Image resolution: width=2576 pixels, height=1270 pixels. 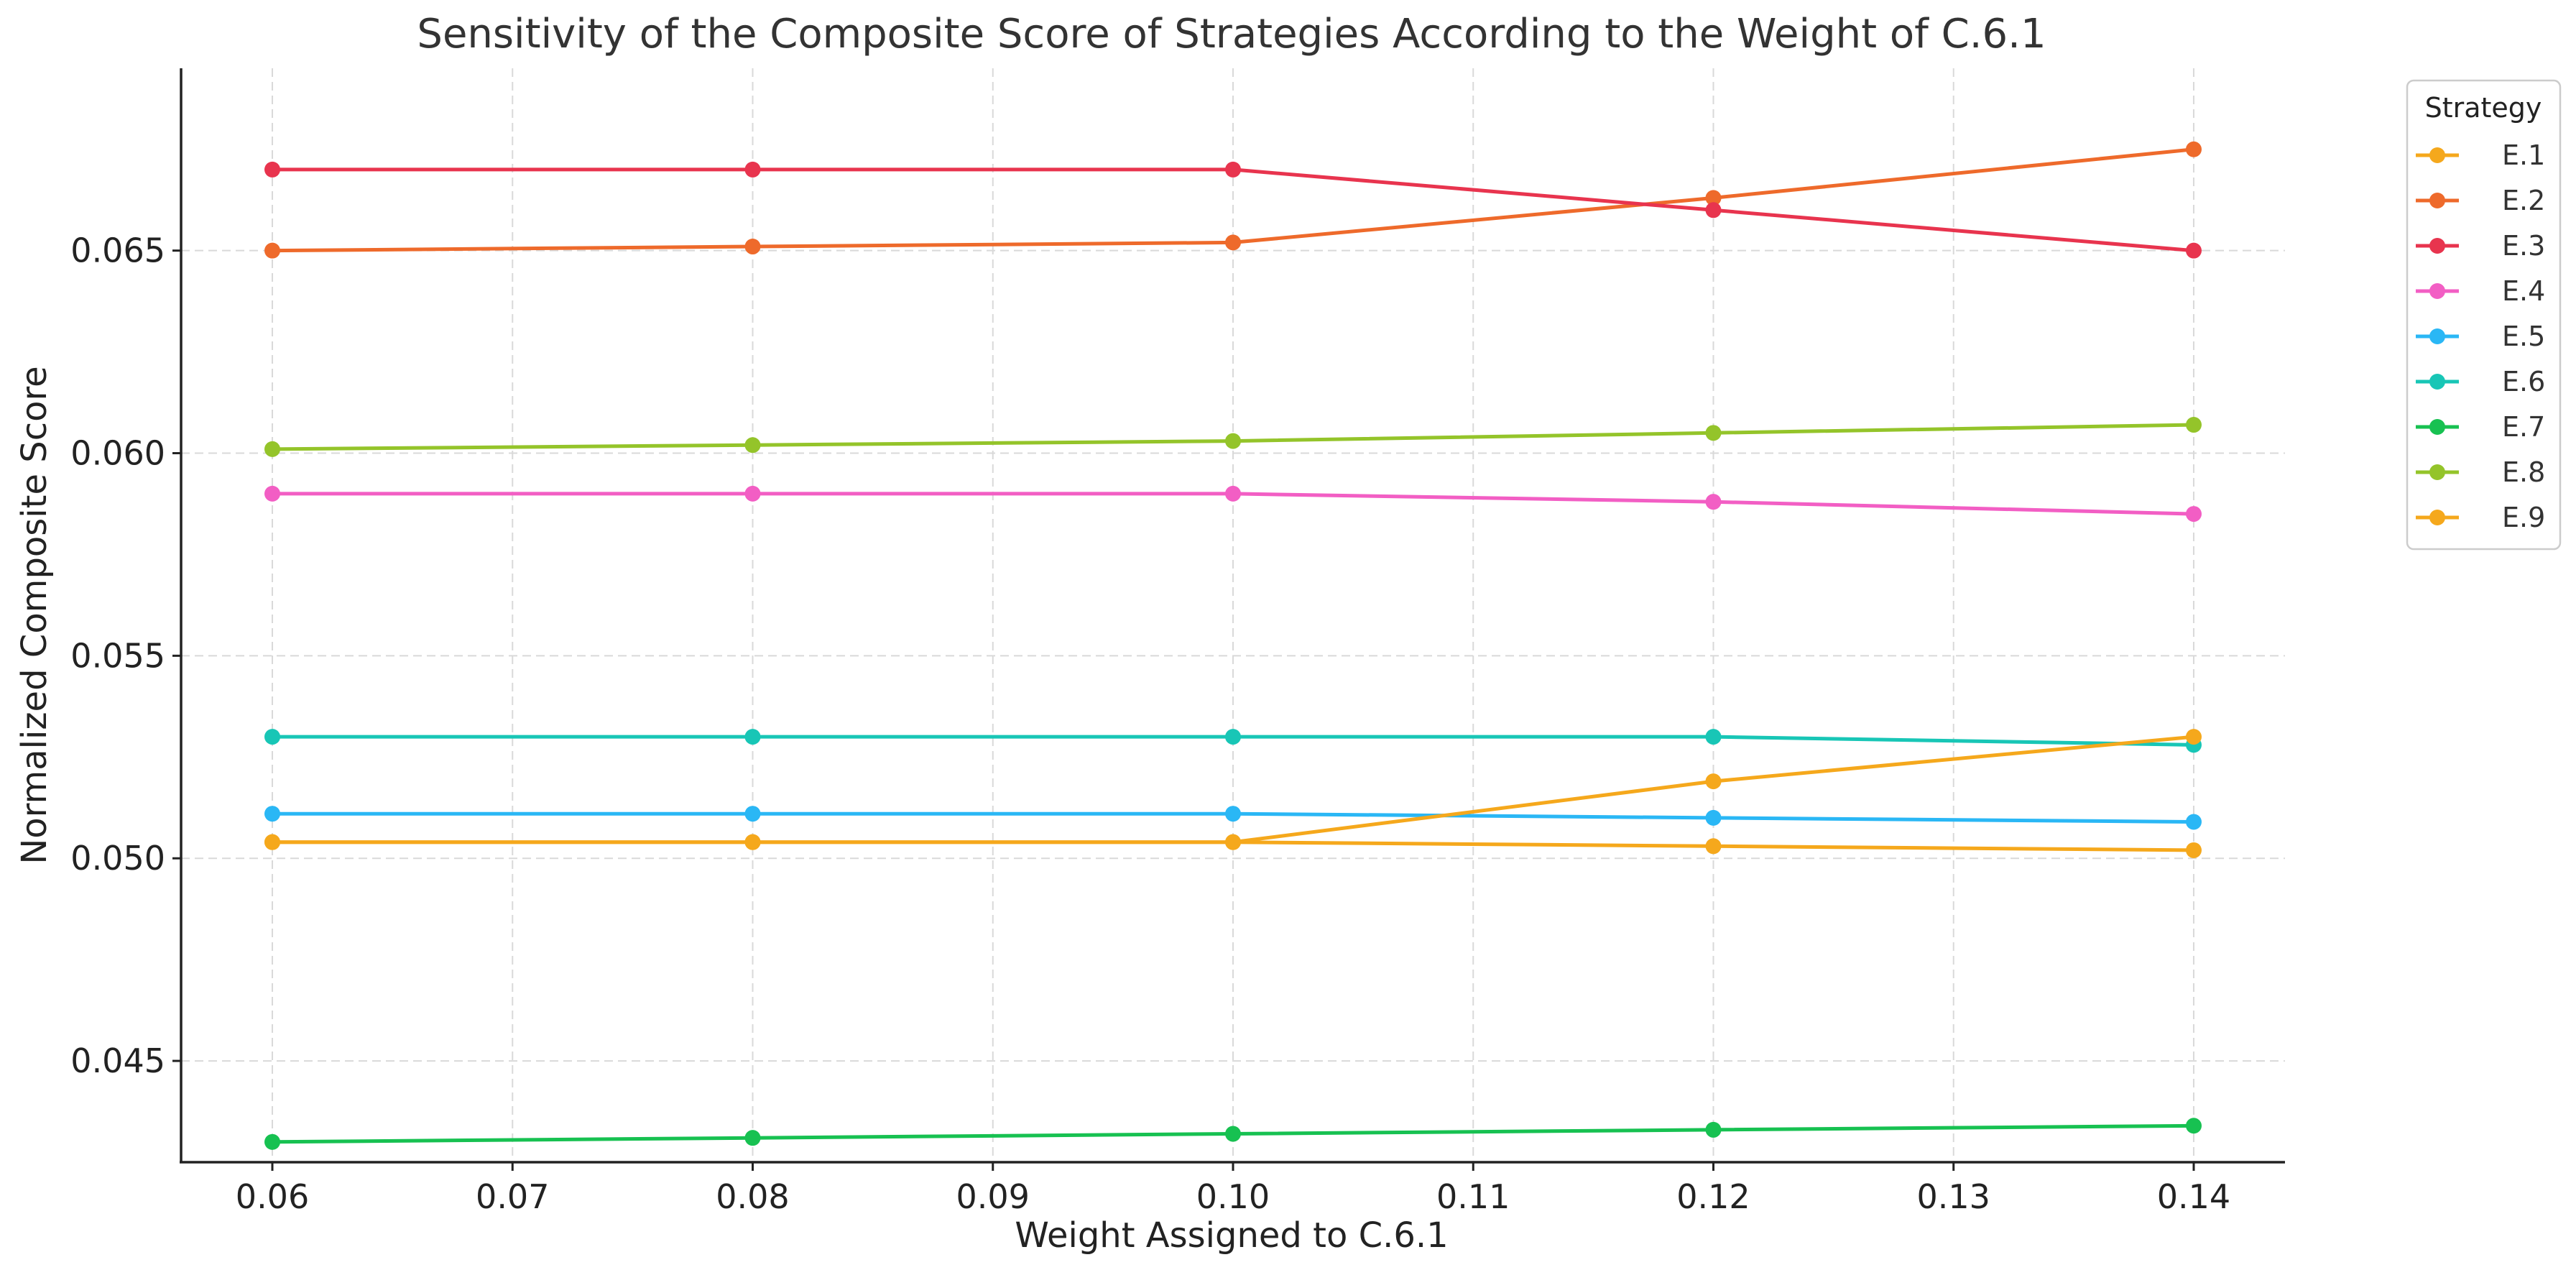 I want to click on legend-title: Strategy, so click(x=2483, y=108).